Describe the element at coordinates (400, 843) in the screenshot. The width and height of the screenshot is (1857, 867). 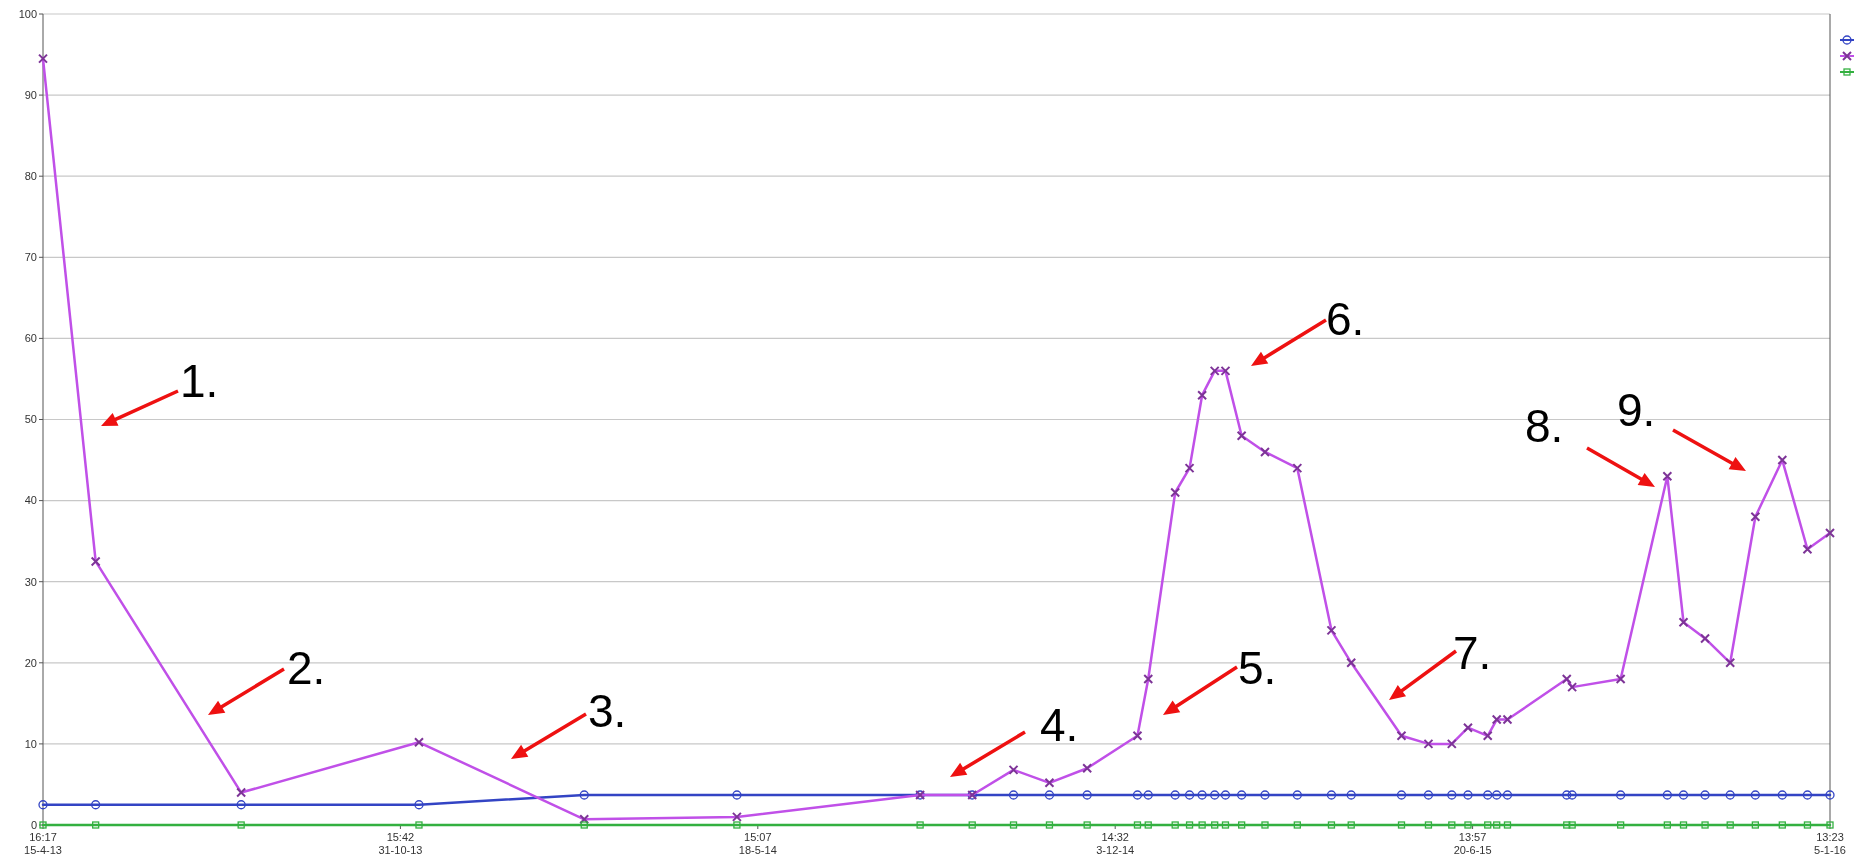
I see `x-tick-label: 15:42 31-10-13` at that location.